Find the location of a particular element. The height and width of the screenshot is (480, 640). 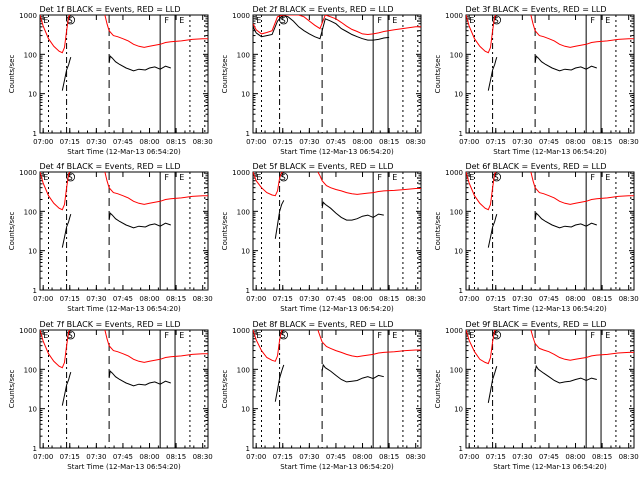

panel-title: Det 9f BLACK = Events, RED = LLD is located at coordinates (535, 324).